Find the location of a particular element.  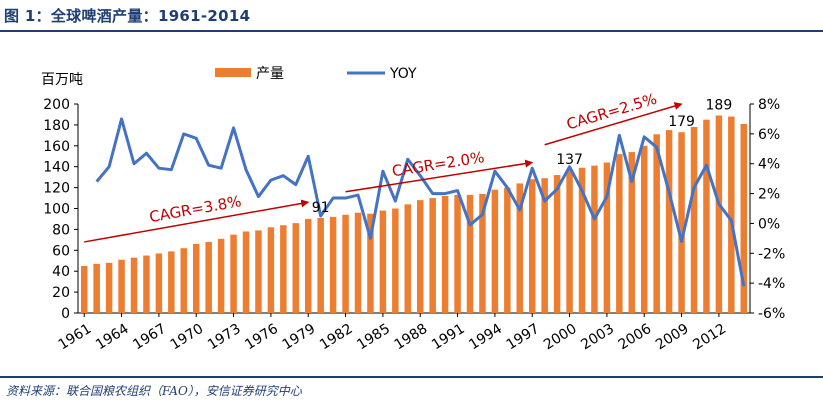

right-tick-label: 4% is located at coordinates (769, 165).